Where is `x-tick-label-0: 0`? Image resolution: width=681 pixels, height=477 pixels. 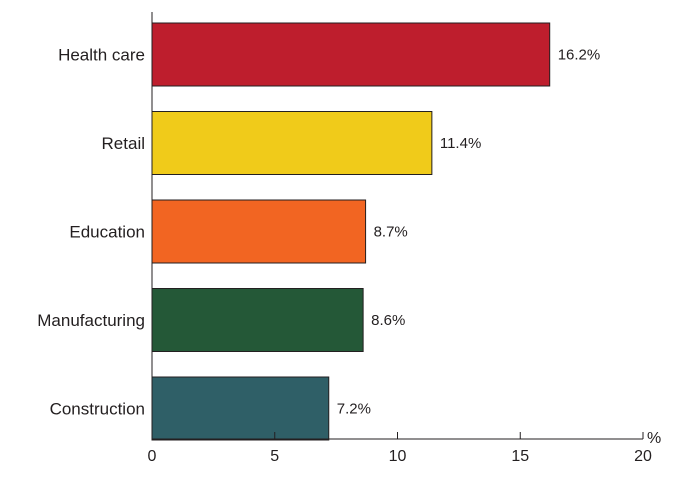
x-tick-label-0: 0 is located at coordinates (152, 456).